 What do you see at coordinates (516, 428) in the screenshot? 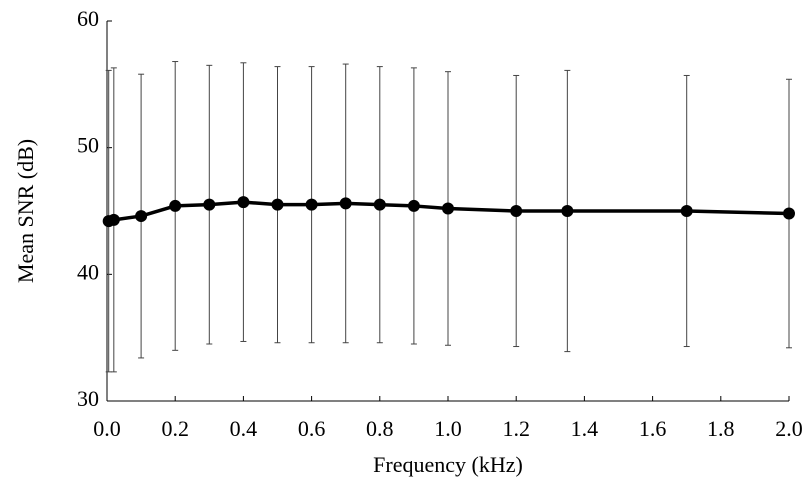
I see `x-tick-label: 1.2` at bounding box center [516, 428].